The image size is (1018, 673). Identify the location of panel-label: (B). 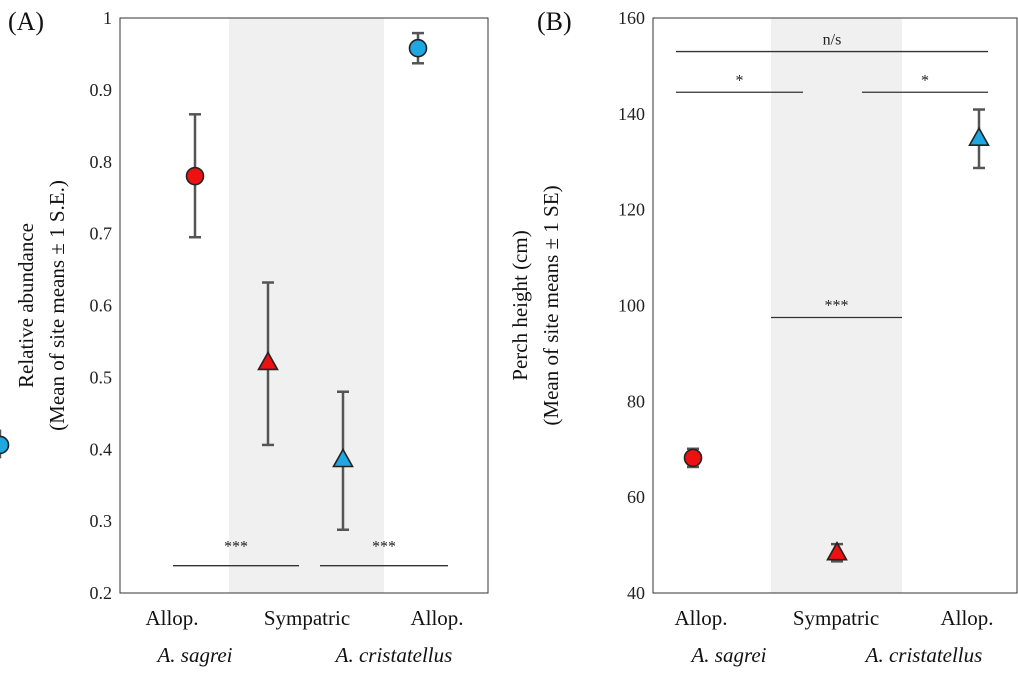
(554, 21).